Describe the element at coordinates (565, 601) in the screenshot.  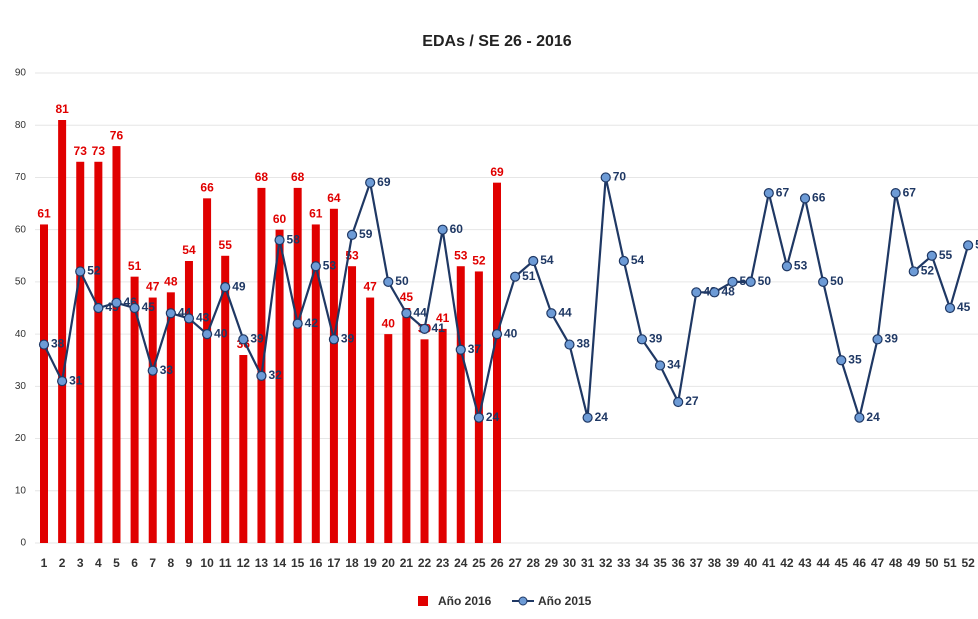
I see `legend-label: Año 2015` at that location.